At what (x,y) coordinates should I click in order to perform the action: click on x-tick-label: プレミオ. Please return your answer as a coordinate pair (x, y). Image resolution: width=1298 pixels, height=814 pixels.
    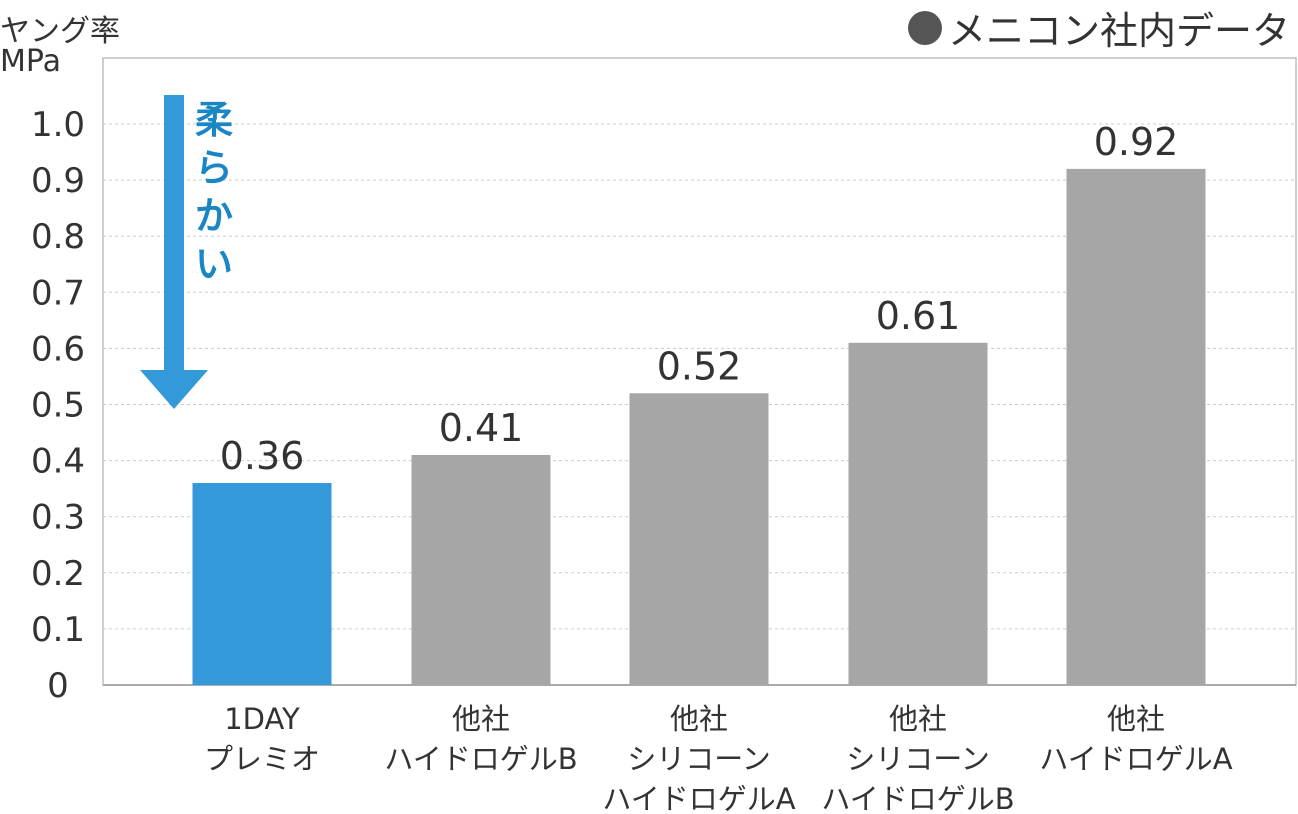
    Looking at the image, I should click on (262, 759).